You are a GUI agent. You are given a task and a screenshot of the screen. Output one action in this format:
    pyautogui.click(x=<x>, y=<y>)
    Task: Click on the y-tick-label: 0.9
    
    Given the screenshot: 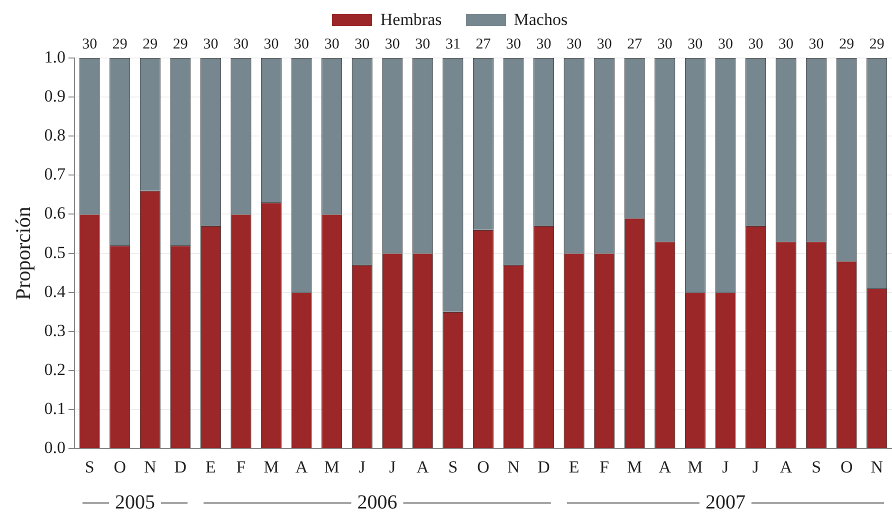 What is the action you would take?
    pyautogui.click(x=55, y=96)
    